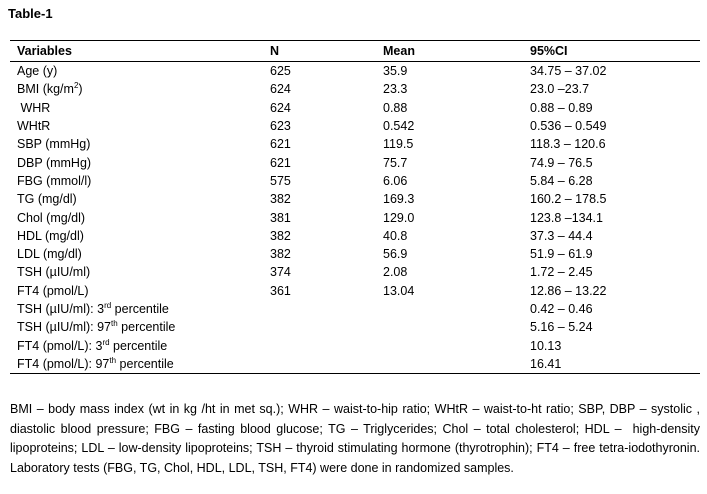 Image resolution: width=707 pixels, height=494 pixels. Describe the element at coordinates (395, 272) in the screenshot. I see `mean-cell: 2.08` at that location.